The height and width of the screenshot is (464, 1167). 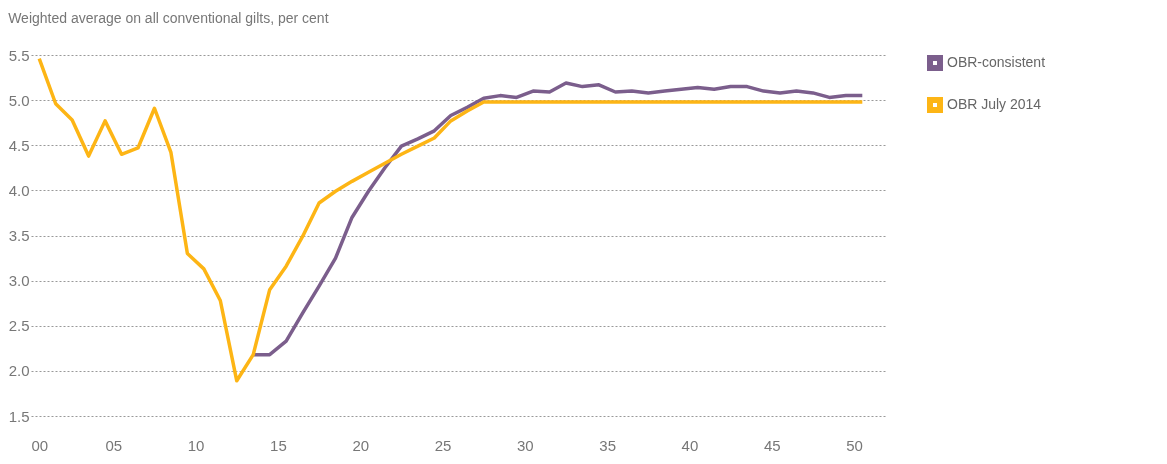 I want to click on x-tick-label: 35, so click(x=607, y=445).